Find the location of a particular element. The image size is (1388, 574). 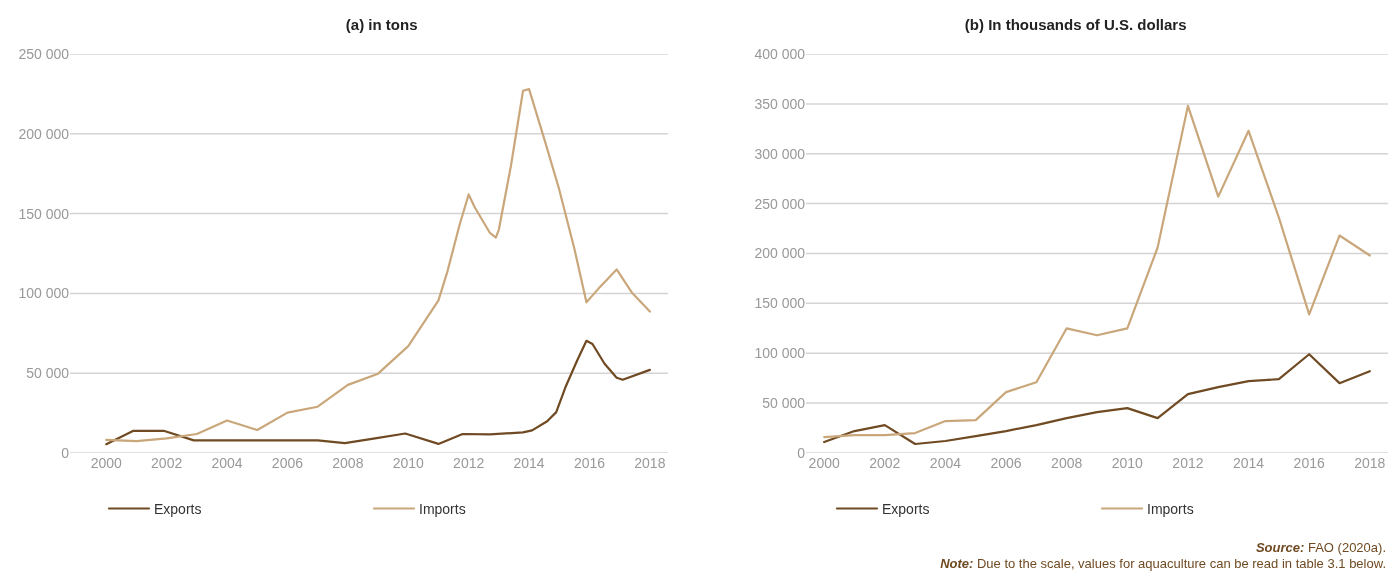

chart-title: (a) in tons is located at coordinates (381, 24).